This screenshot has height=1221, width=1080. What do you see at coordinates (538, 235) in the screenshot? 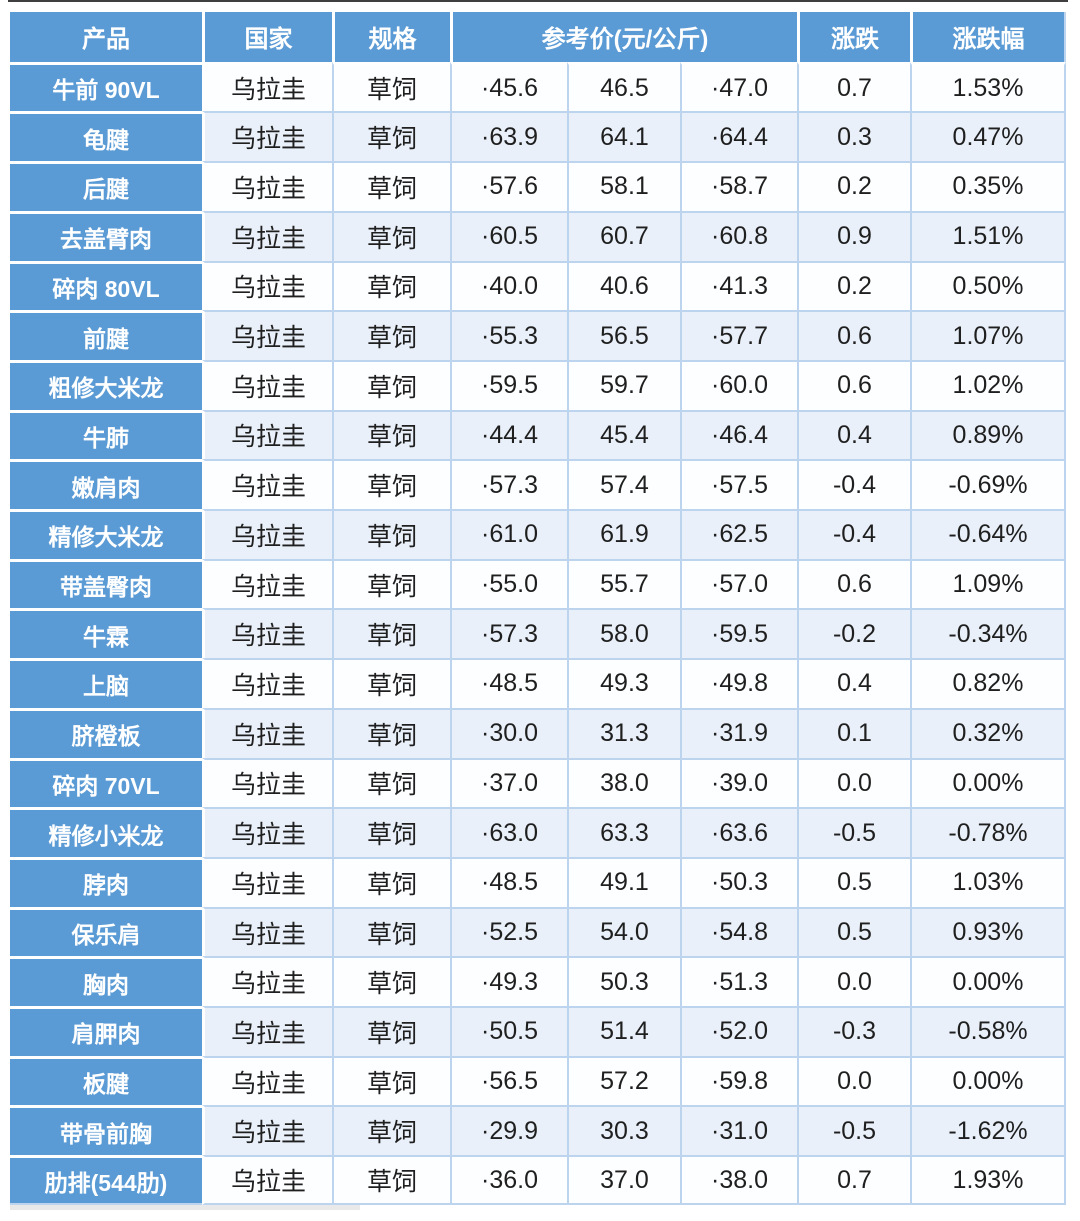
I see `table-row: 去盖臂肉 乌拉圭 草饲 ·60.5 60.7·60.8 0.9 1.51%` at bounding box center [538, 235].